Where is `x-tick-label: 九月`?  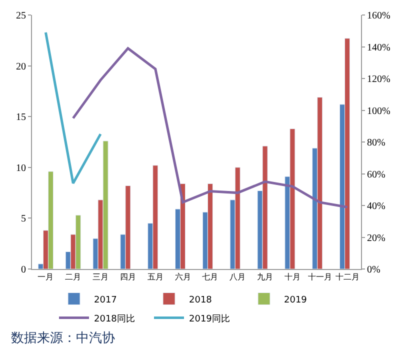 x-tick-label: 九月 is located at coordinates (265, 277).